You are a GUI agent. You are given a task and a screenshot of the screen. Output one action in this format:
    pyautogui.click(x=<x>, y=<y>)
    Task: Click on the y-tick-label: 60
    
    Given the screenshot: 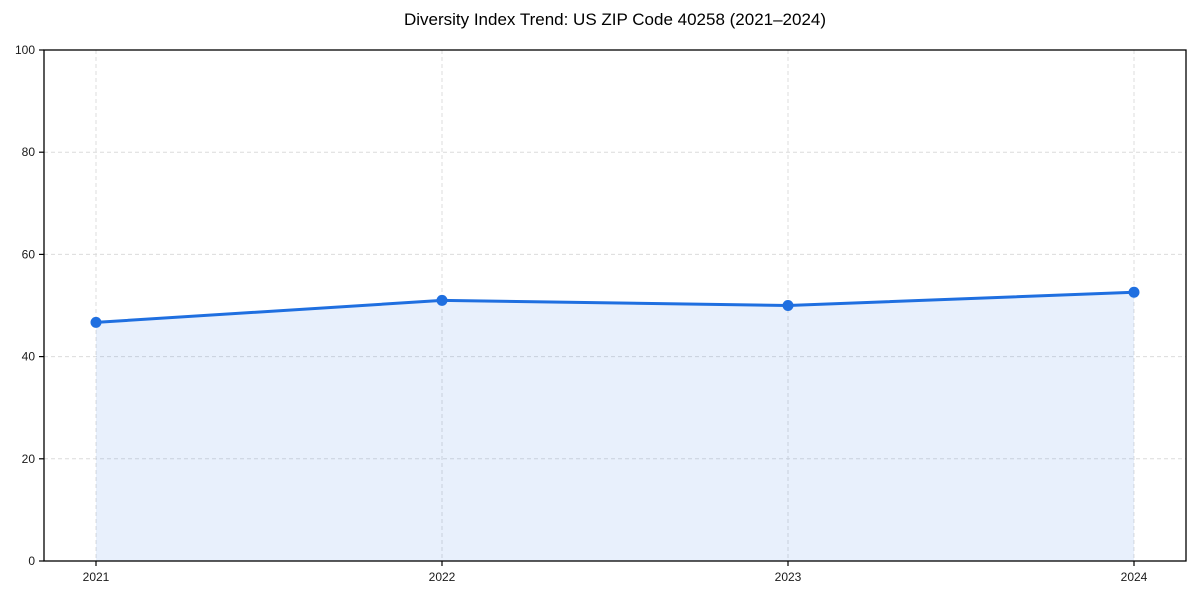 What is the action you would take?
    pyautogui.click(x=29, y=254)
    